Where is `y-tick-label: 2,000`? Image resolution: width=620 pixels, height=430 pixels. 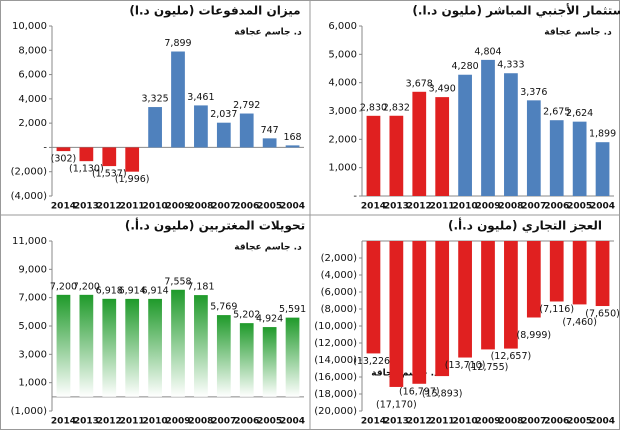
y-tick-label: 2,000 is located at coordinates (342, 139).